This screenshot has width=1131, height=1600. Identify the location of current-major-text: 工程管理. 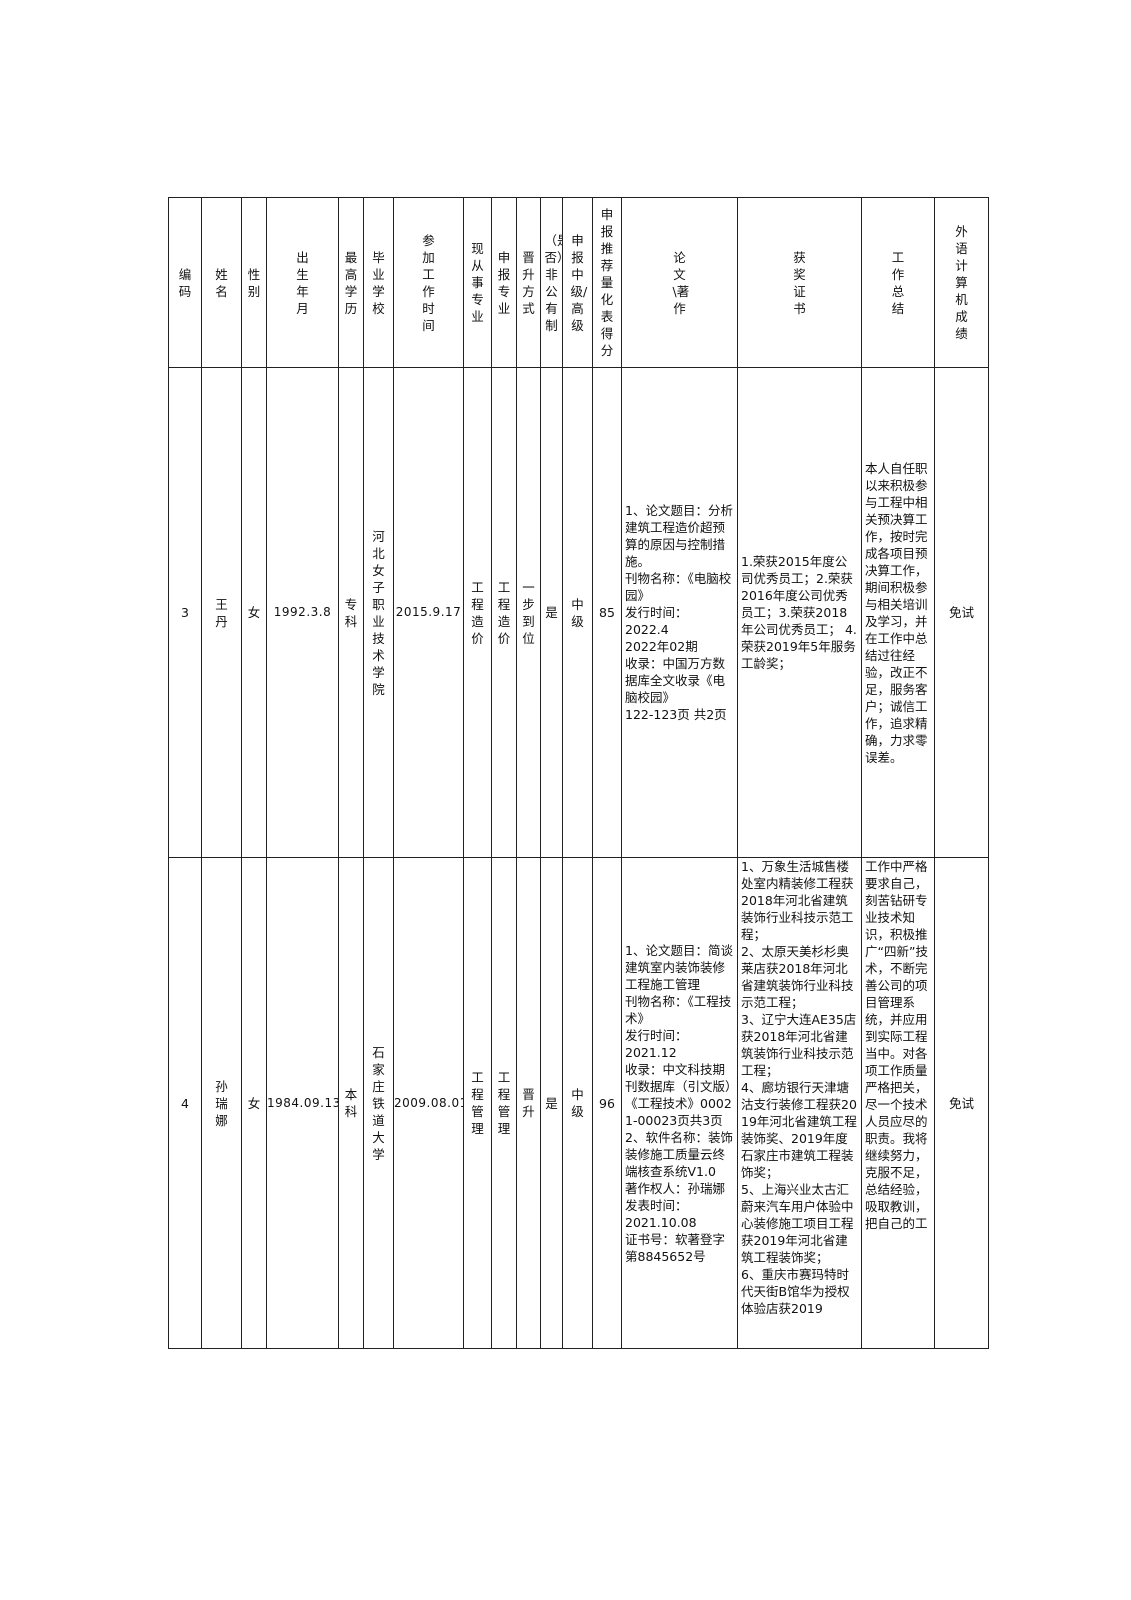
(477, 1103).